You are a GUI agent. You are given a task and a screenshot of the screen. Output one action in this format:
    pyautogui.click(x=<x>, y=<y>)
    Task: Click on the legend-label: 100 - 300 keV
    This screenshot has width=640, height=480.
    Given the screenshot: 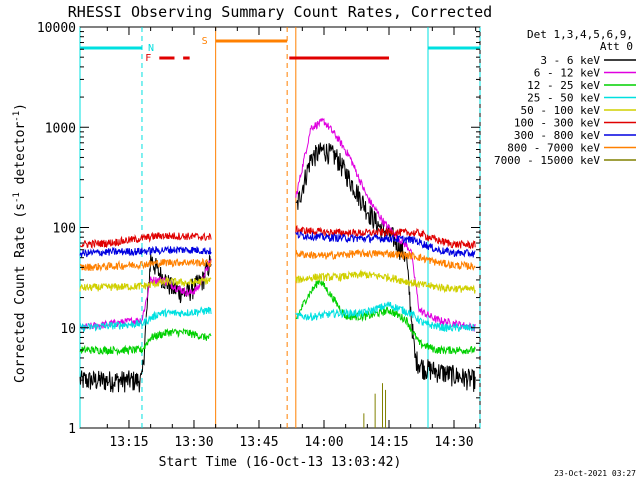 What is the action you would take?
    pyautogui.click(x=557, y=123)
    